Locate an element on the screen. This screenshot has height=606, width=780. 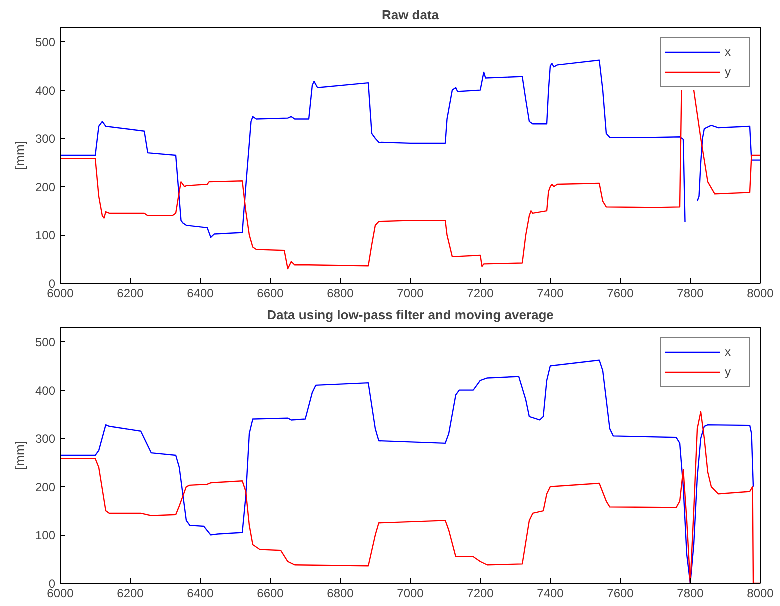
chart-title: Raw data is located at coordinates (411, 15).